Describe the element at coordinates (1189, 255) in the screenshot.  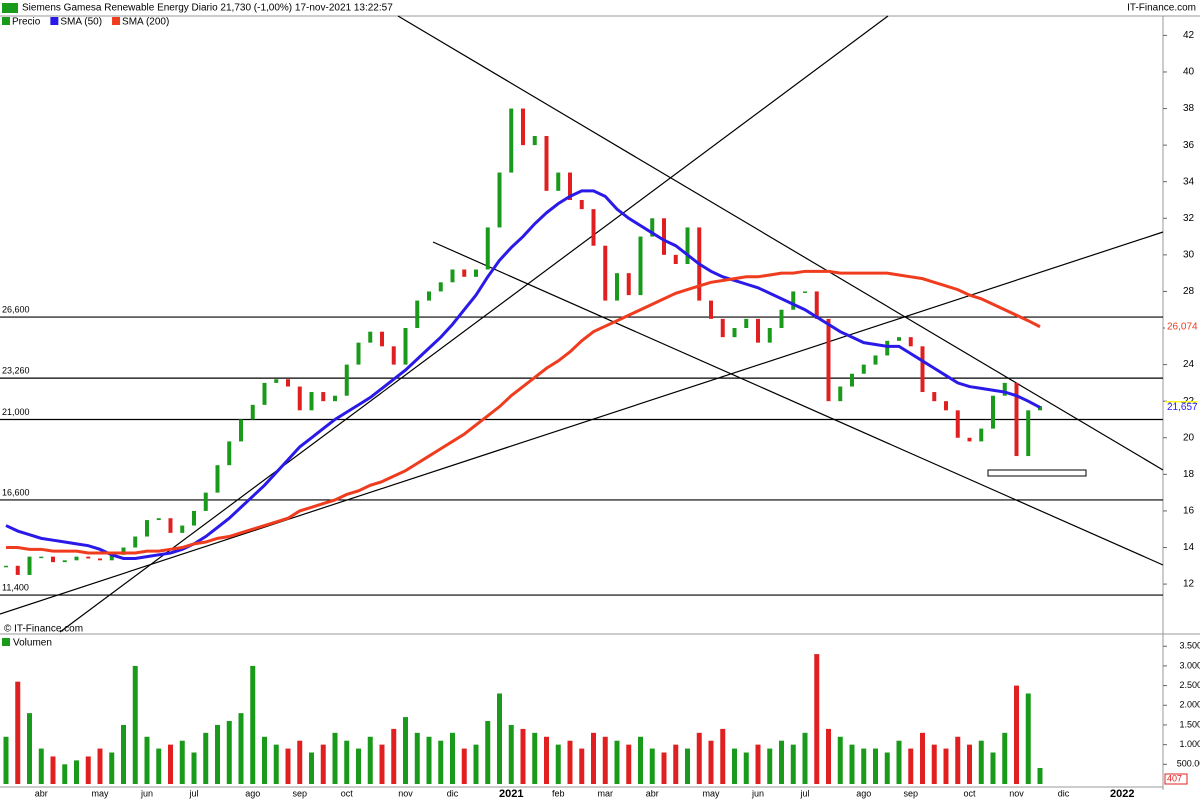
I see `y-tick-label: 30` at that location.